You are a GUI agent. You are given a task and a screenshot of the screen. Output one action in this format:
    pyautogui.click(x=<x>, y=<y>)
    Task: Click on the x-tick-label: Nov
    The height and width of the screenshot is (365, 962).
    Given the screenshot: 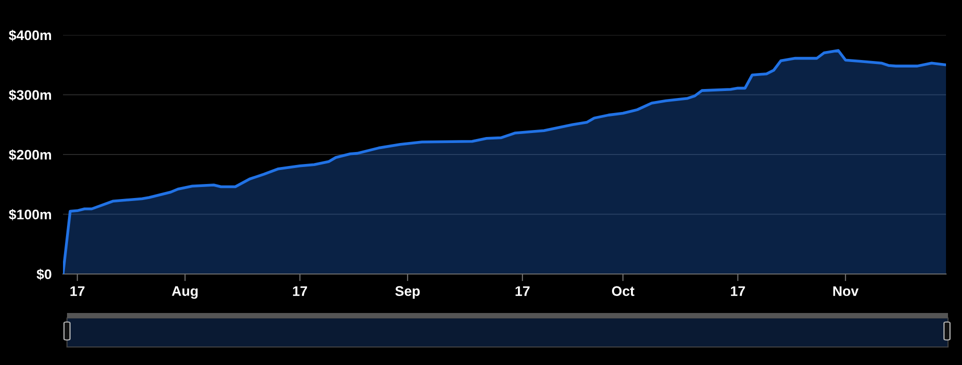 What is the action you would take?
    pyautogui.click(x=846, y=291)
    